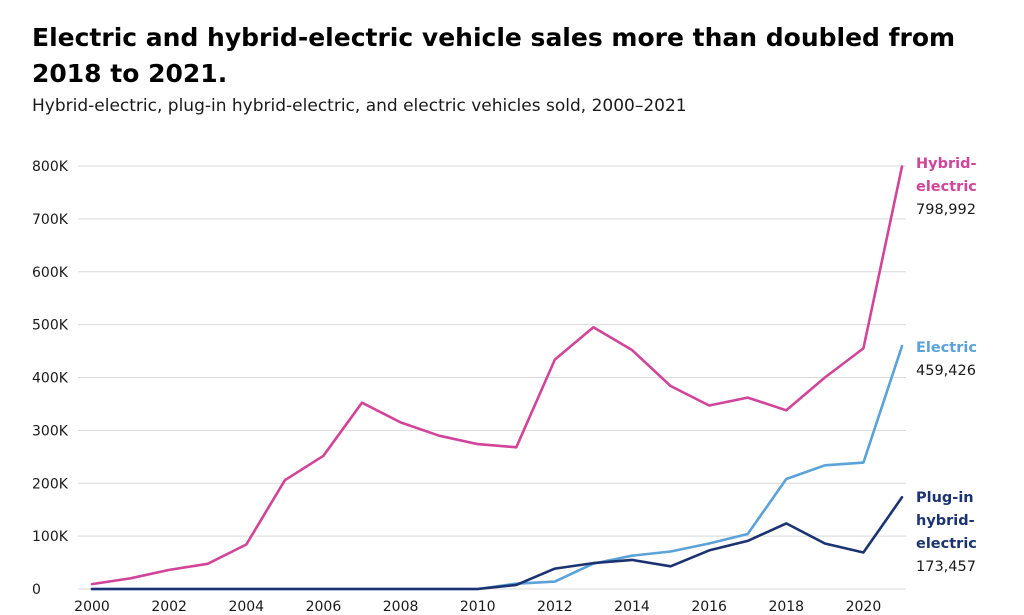  Describe the element at coordinates (50, 326) in the screenshot. I see `y-tick-label: 500K` at that location.